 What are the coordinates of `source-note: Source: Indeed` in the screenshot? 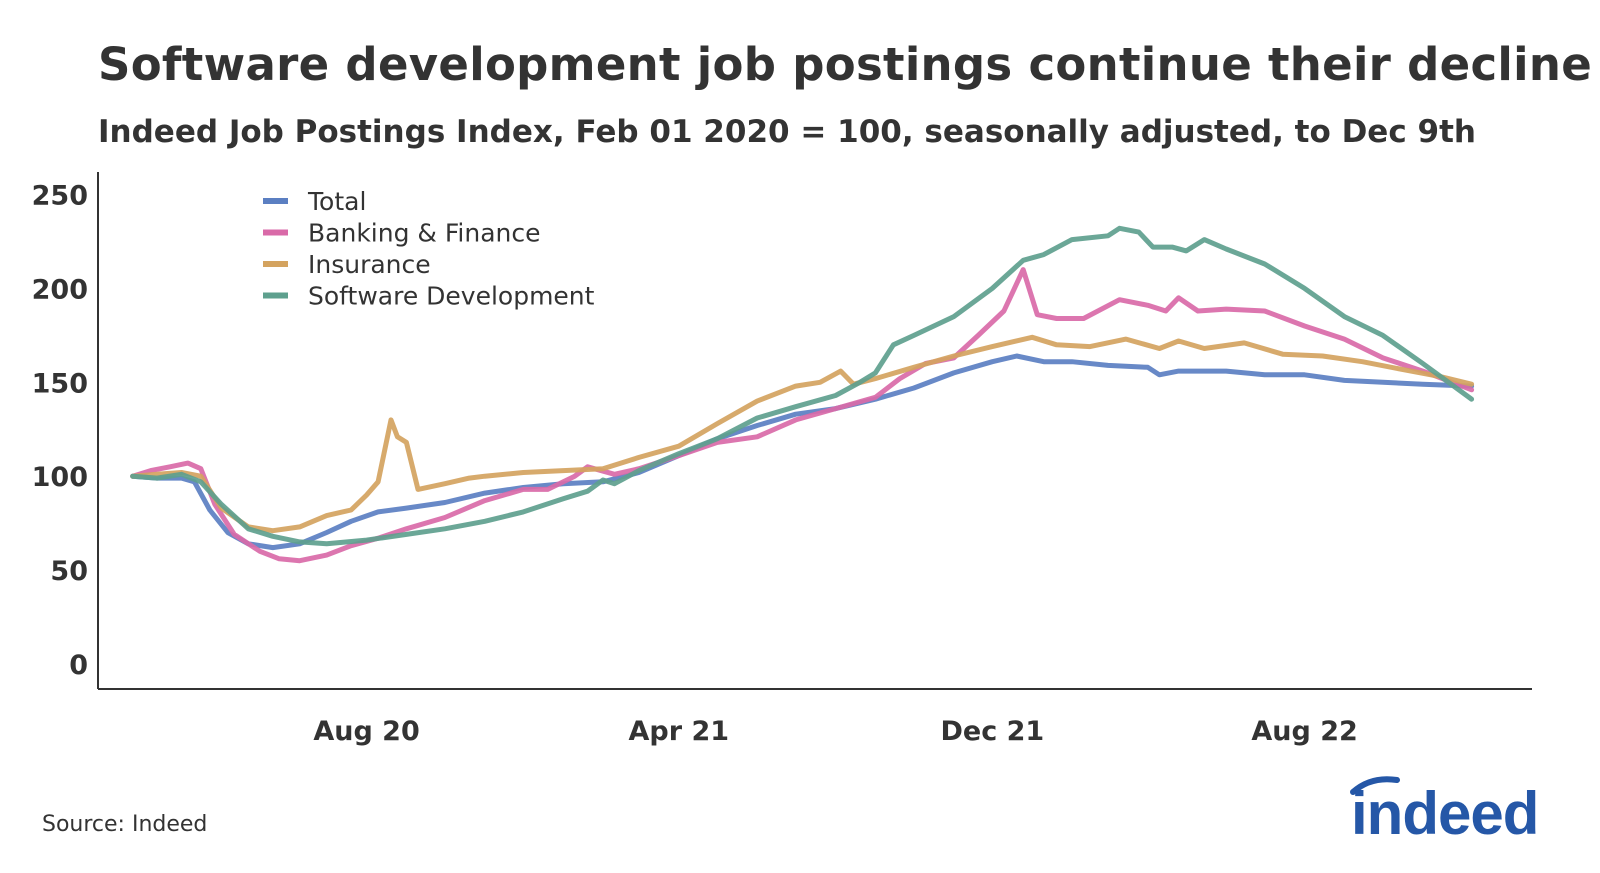 It's located at (125, 824).